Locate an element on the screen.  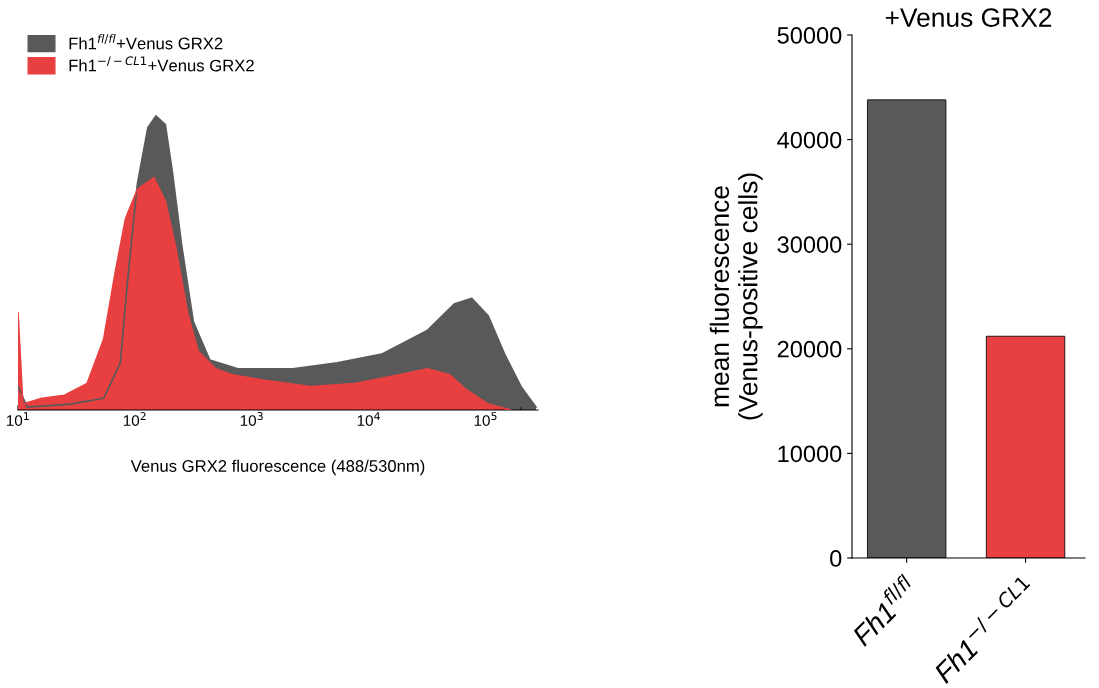
x-tick-label: Fh1$^{−/−CL1}$ is located at coordinates (983, 629).